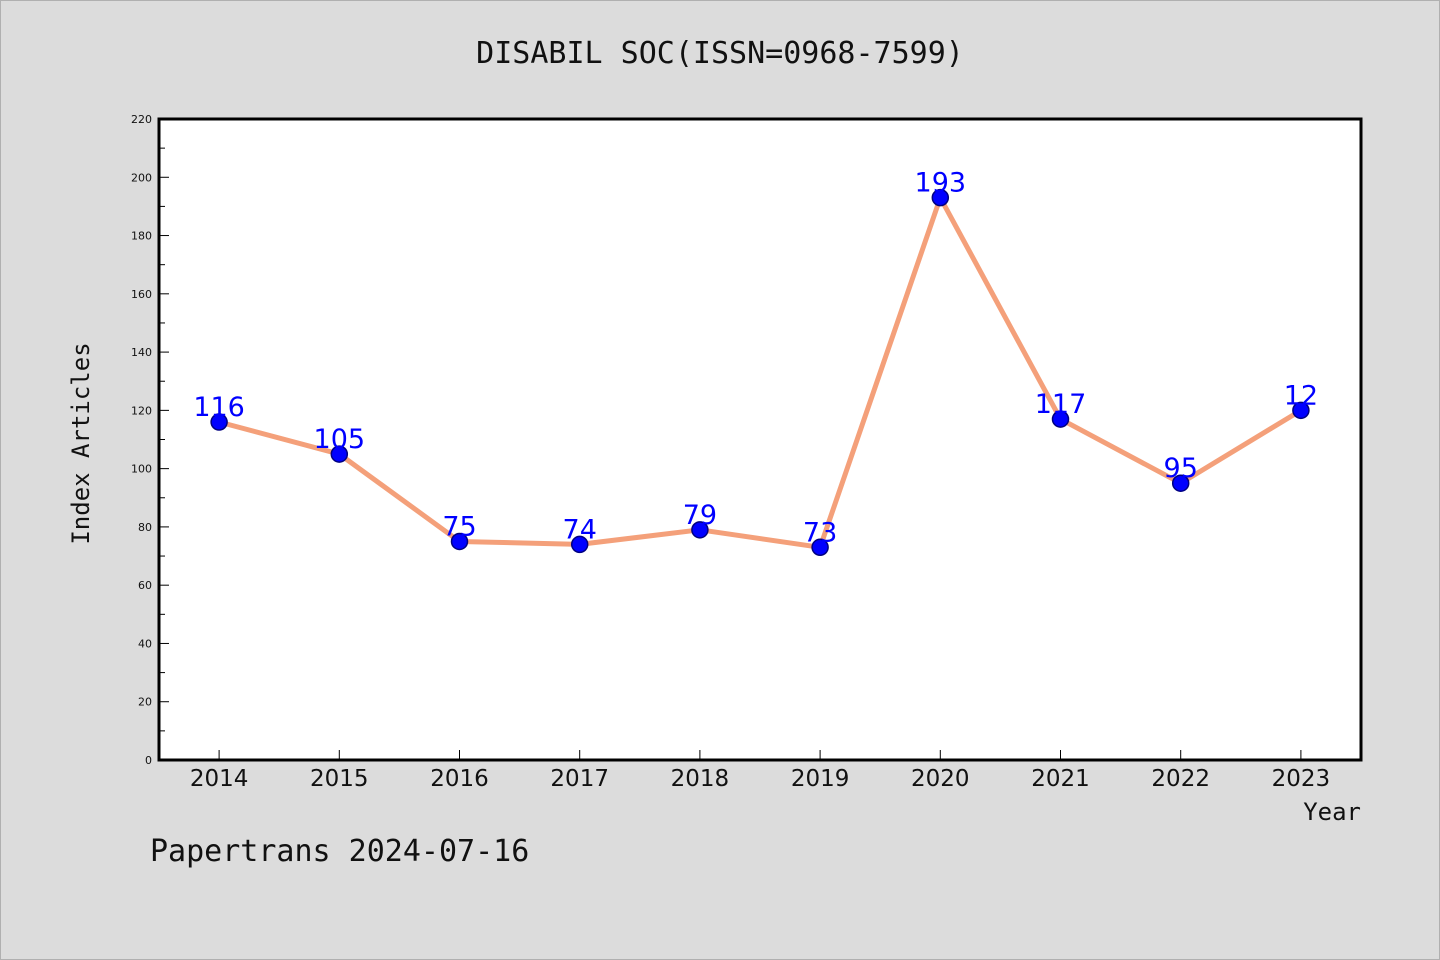  Describe the element at coordinates (459, 779) in the screenshot. I see `x-tick-label: 2016` at that location.